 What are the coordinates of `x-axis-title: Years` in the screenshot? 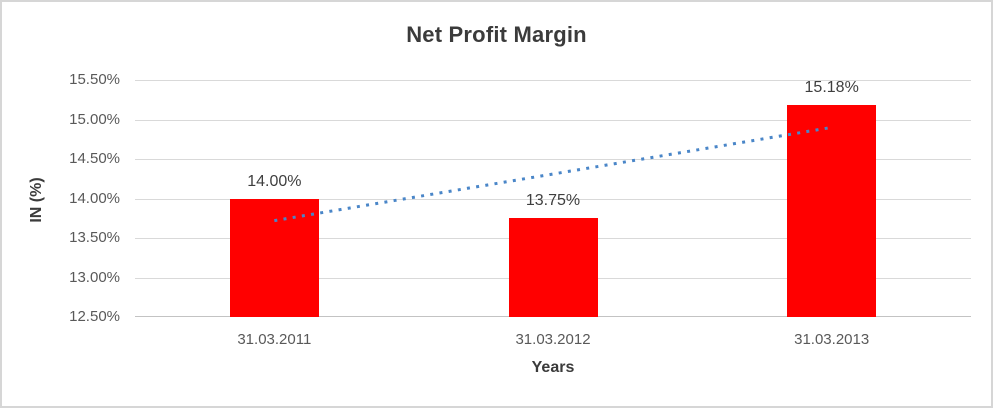 It's located at (553, 367).